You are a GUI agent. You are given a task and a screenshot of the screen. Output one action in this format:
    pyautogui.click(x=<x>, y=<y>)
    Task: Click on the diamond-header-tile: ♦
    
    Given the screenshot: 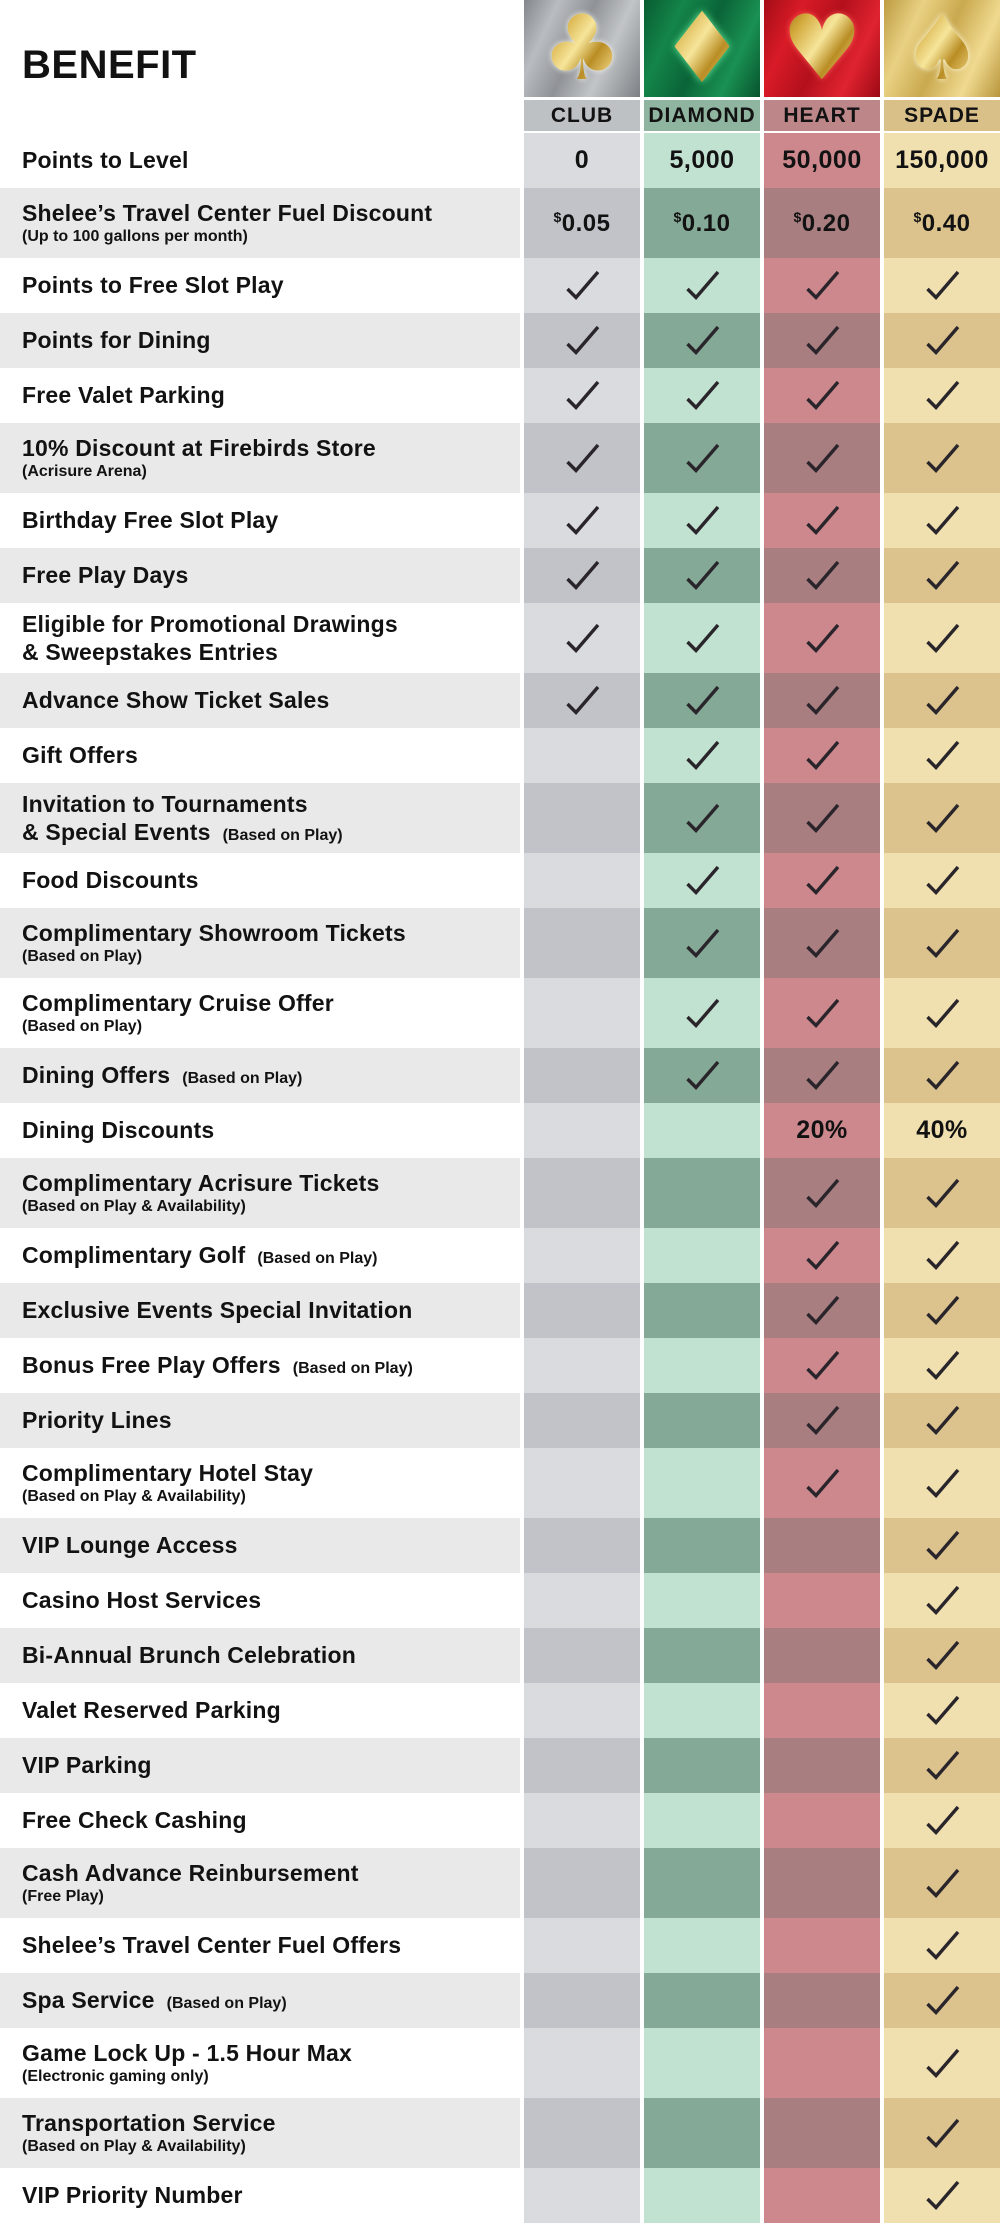 What is the action you would take?
    pyautogui.click(x=702, y=48)
    